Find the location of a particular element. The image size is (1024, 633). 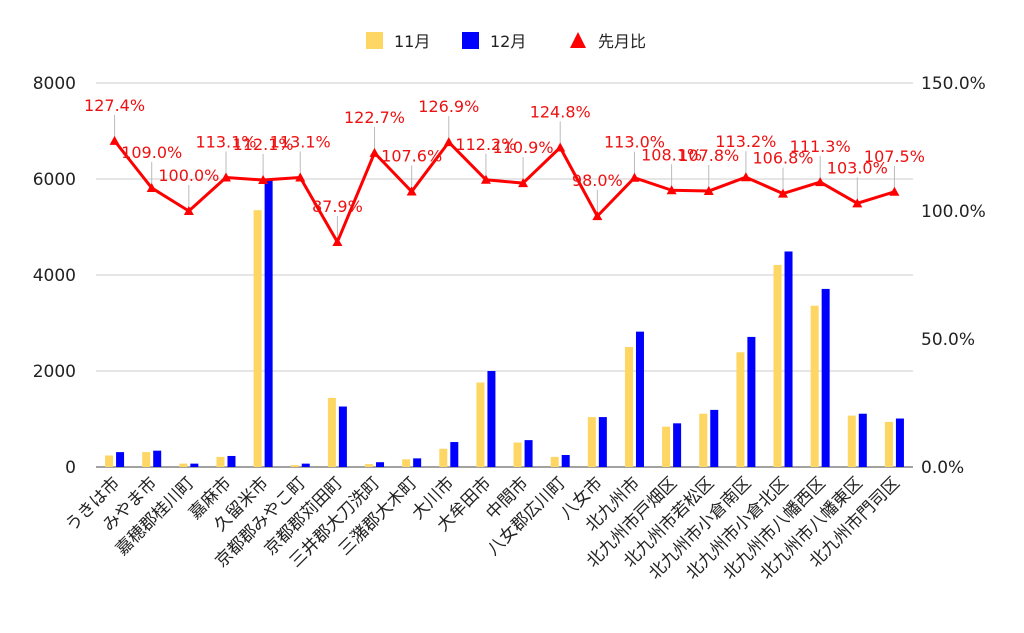

legend-label: 12月 is located at coordinates (508, 41).